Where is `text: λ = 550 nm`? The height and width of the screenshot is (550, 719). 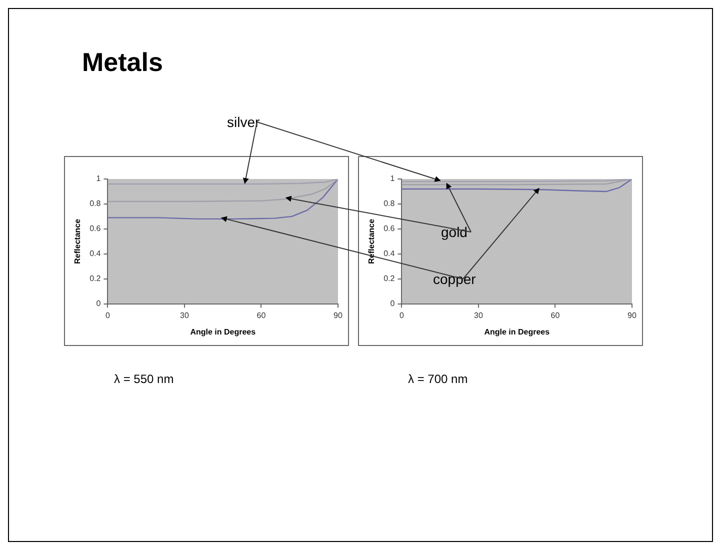 text: λ = 550 nm is located at coordinates (144, 379).